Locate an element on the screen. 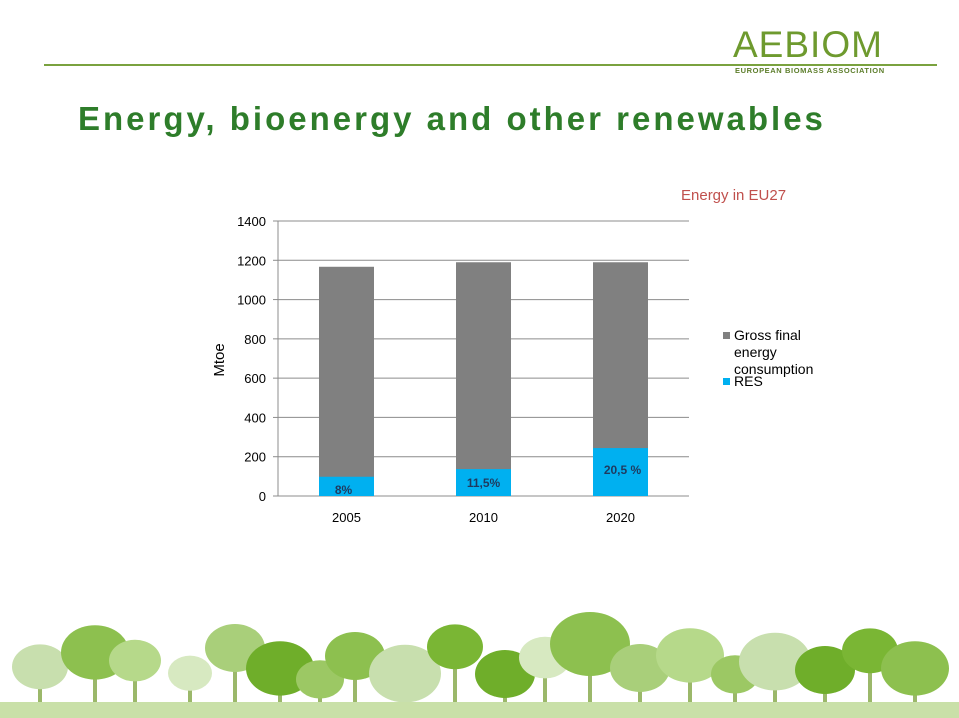  bar-data-label: 11,5% is located at coordinates (484, 483).